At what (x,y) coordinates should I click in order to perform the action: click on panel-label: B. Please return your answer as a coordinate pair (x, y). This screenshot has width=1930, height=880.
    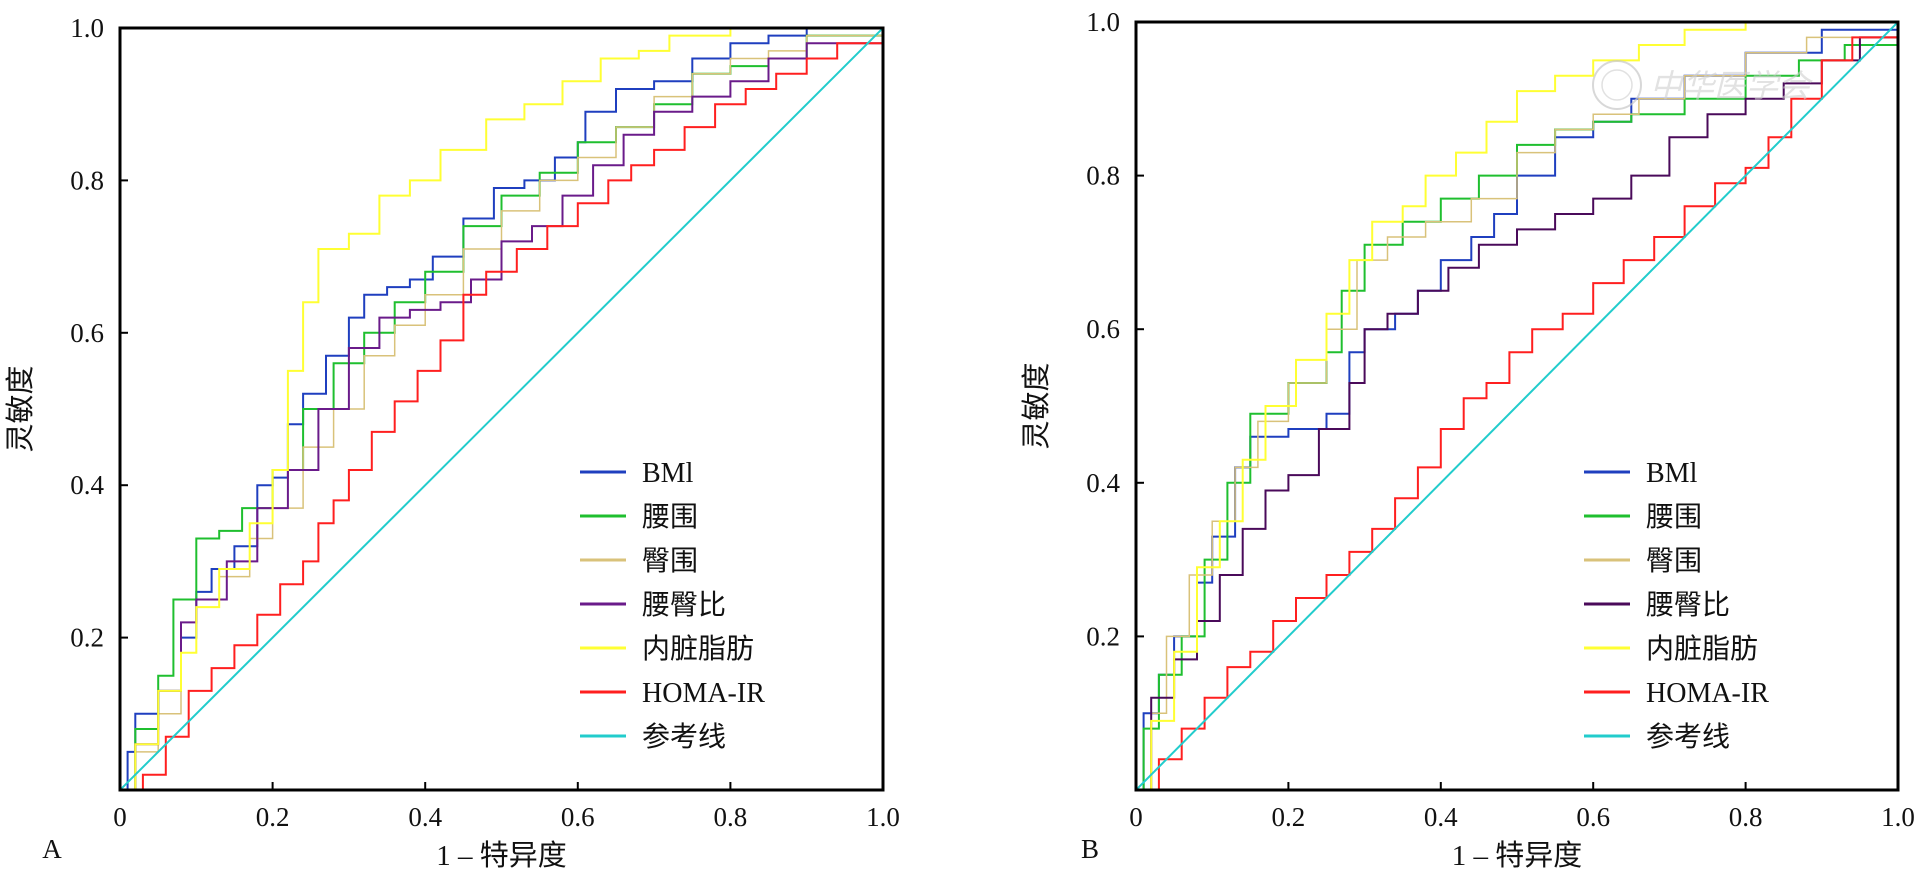
    Looking at the image, I should click on (1090, 849).